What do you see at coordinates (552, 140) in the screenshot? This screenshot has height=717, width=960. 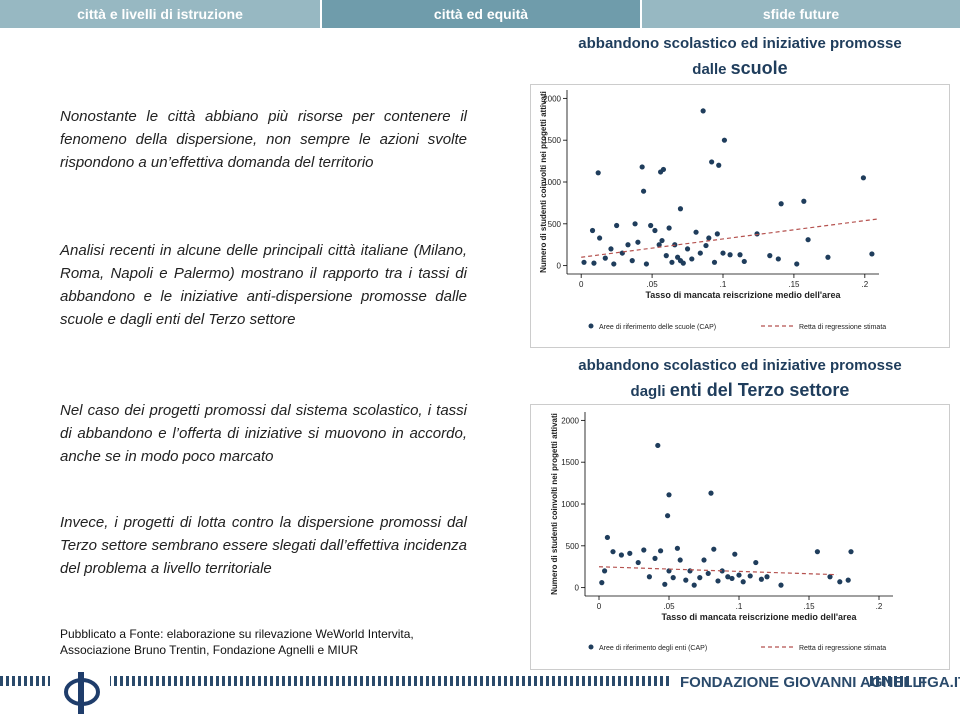 I see `y-tick-label: 1500` at bounding box center [552, 140].